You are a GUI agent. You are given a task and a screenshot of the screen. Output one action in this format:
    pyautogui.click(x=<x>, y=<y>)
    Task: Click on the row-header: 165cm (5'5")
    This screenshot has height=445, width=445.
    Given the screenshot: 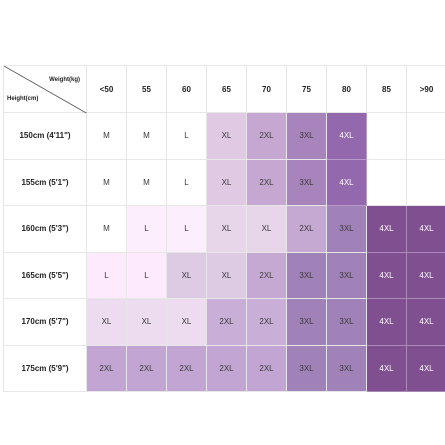 What is the action you would take?
    pyautogui.click(x=45, y=275)
    